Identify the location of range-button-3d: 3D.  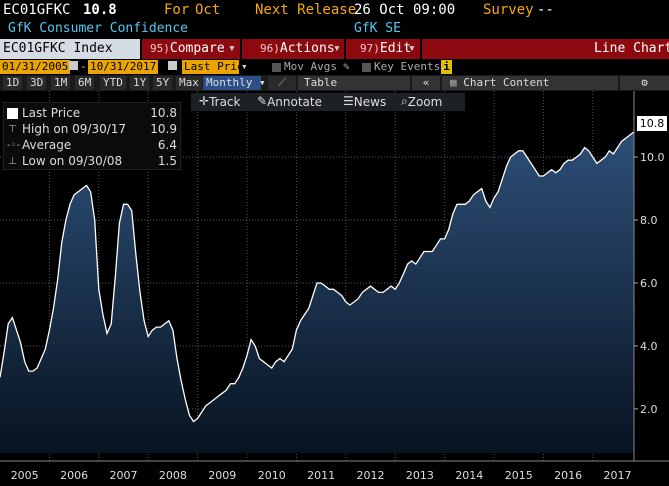
(37, 83).